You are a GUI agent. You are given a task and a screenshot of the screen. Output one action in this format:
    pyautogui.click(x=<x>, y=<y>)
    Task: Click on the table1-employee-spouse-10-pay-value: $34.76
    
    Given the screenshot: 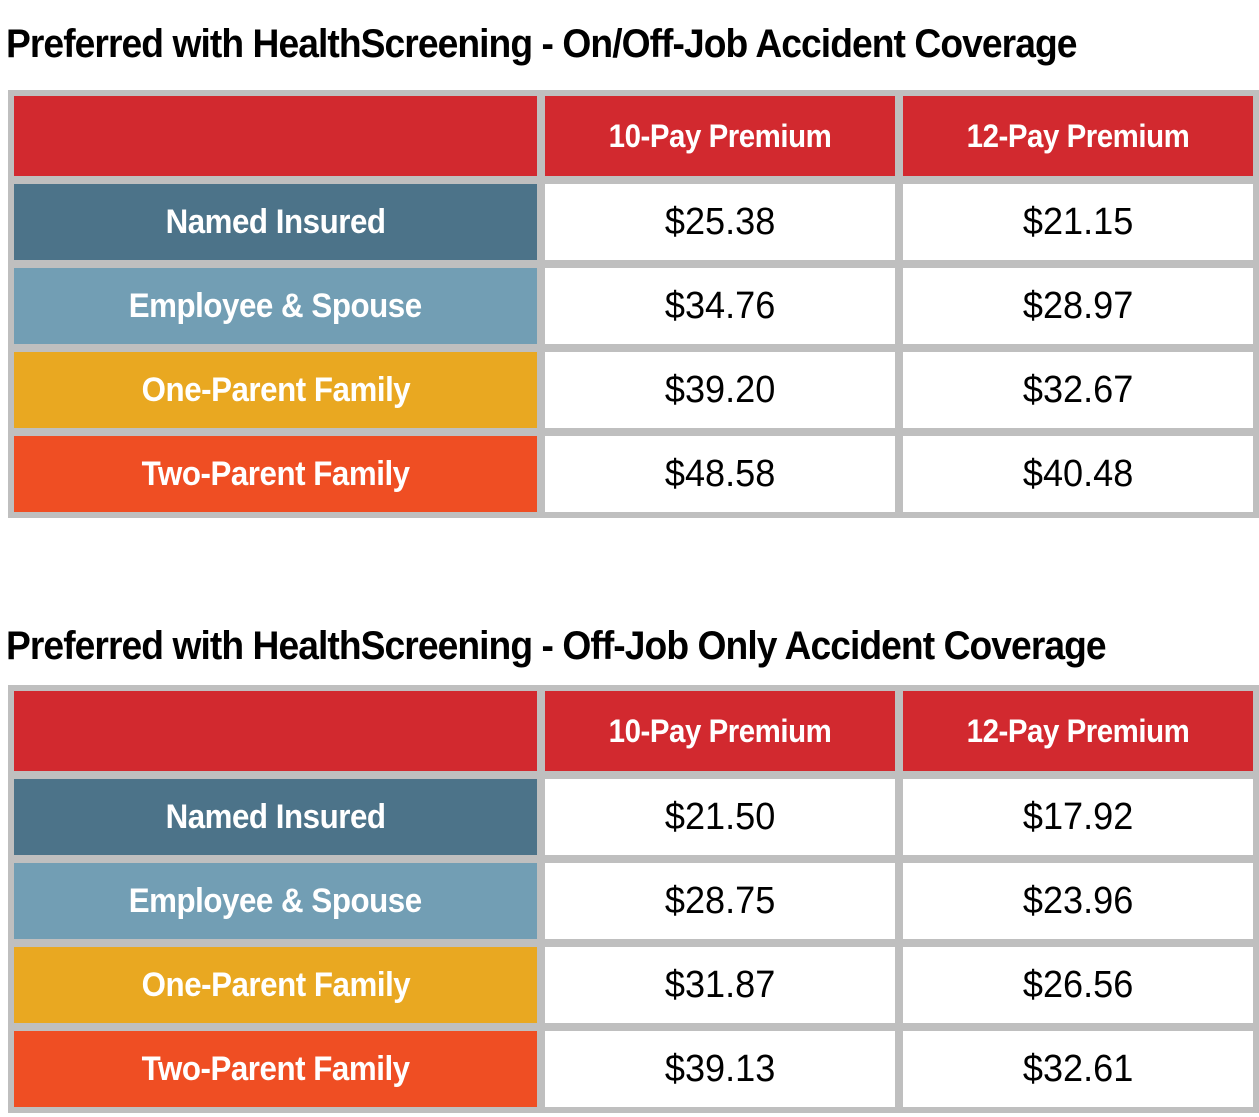 What is the action you would take?
    pyautogui.click(x=720, y=306)
    